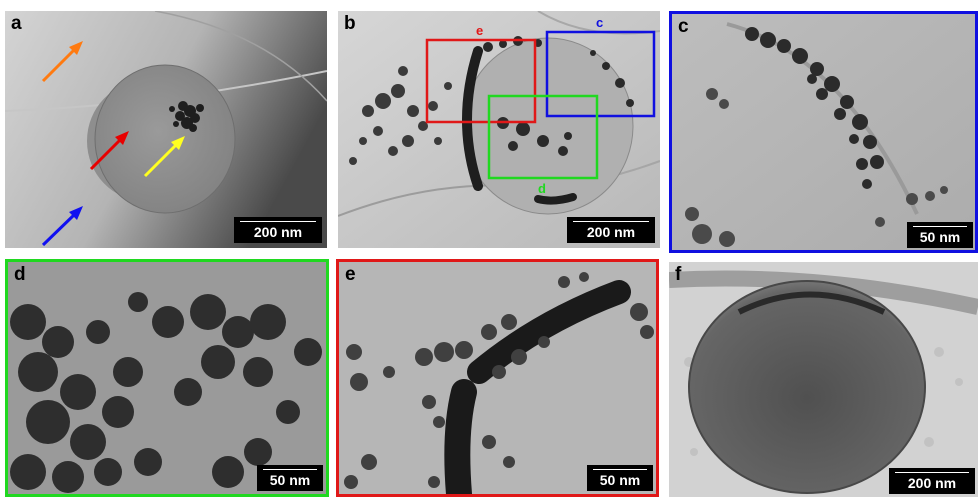 Image resolution: width=978 pixels, height=497 pixels. Describe the element at coordinates (600, 22) in the screenshot. I see `inset-box-label: c` at that location.